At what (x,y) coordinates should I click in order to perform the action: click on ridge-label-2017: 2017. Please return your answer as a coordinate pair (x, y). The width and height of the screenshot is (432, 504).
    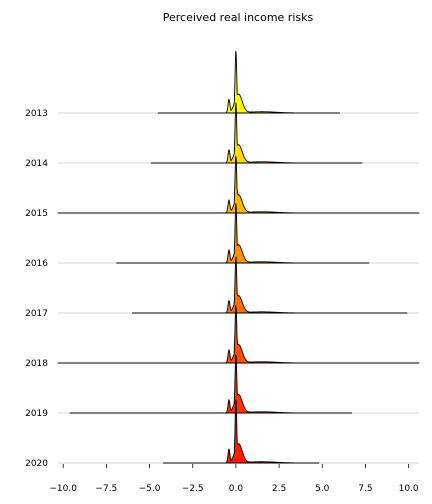
    Looking at the image, I should click on (36, 314).